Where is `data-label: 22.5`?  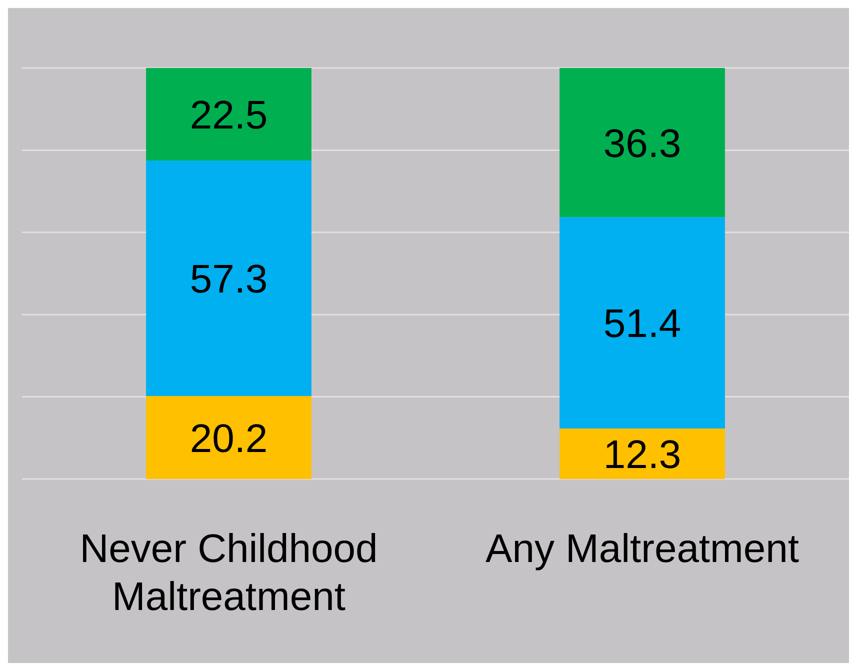
data-label: 22.5 is located at coordinates (229, 116).